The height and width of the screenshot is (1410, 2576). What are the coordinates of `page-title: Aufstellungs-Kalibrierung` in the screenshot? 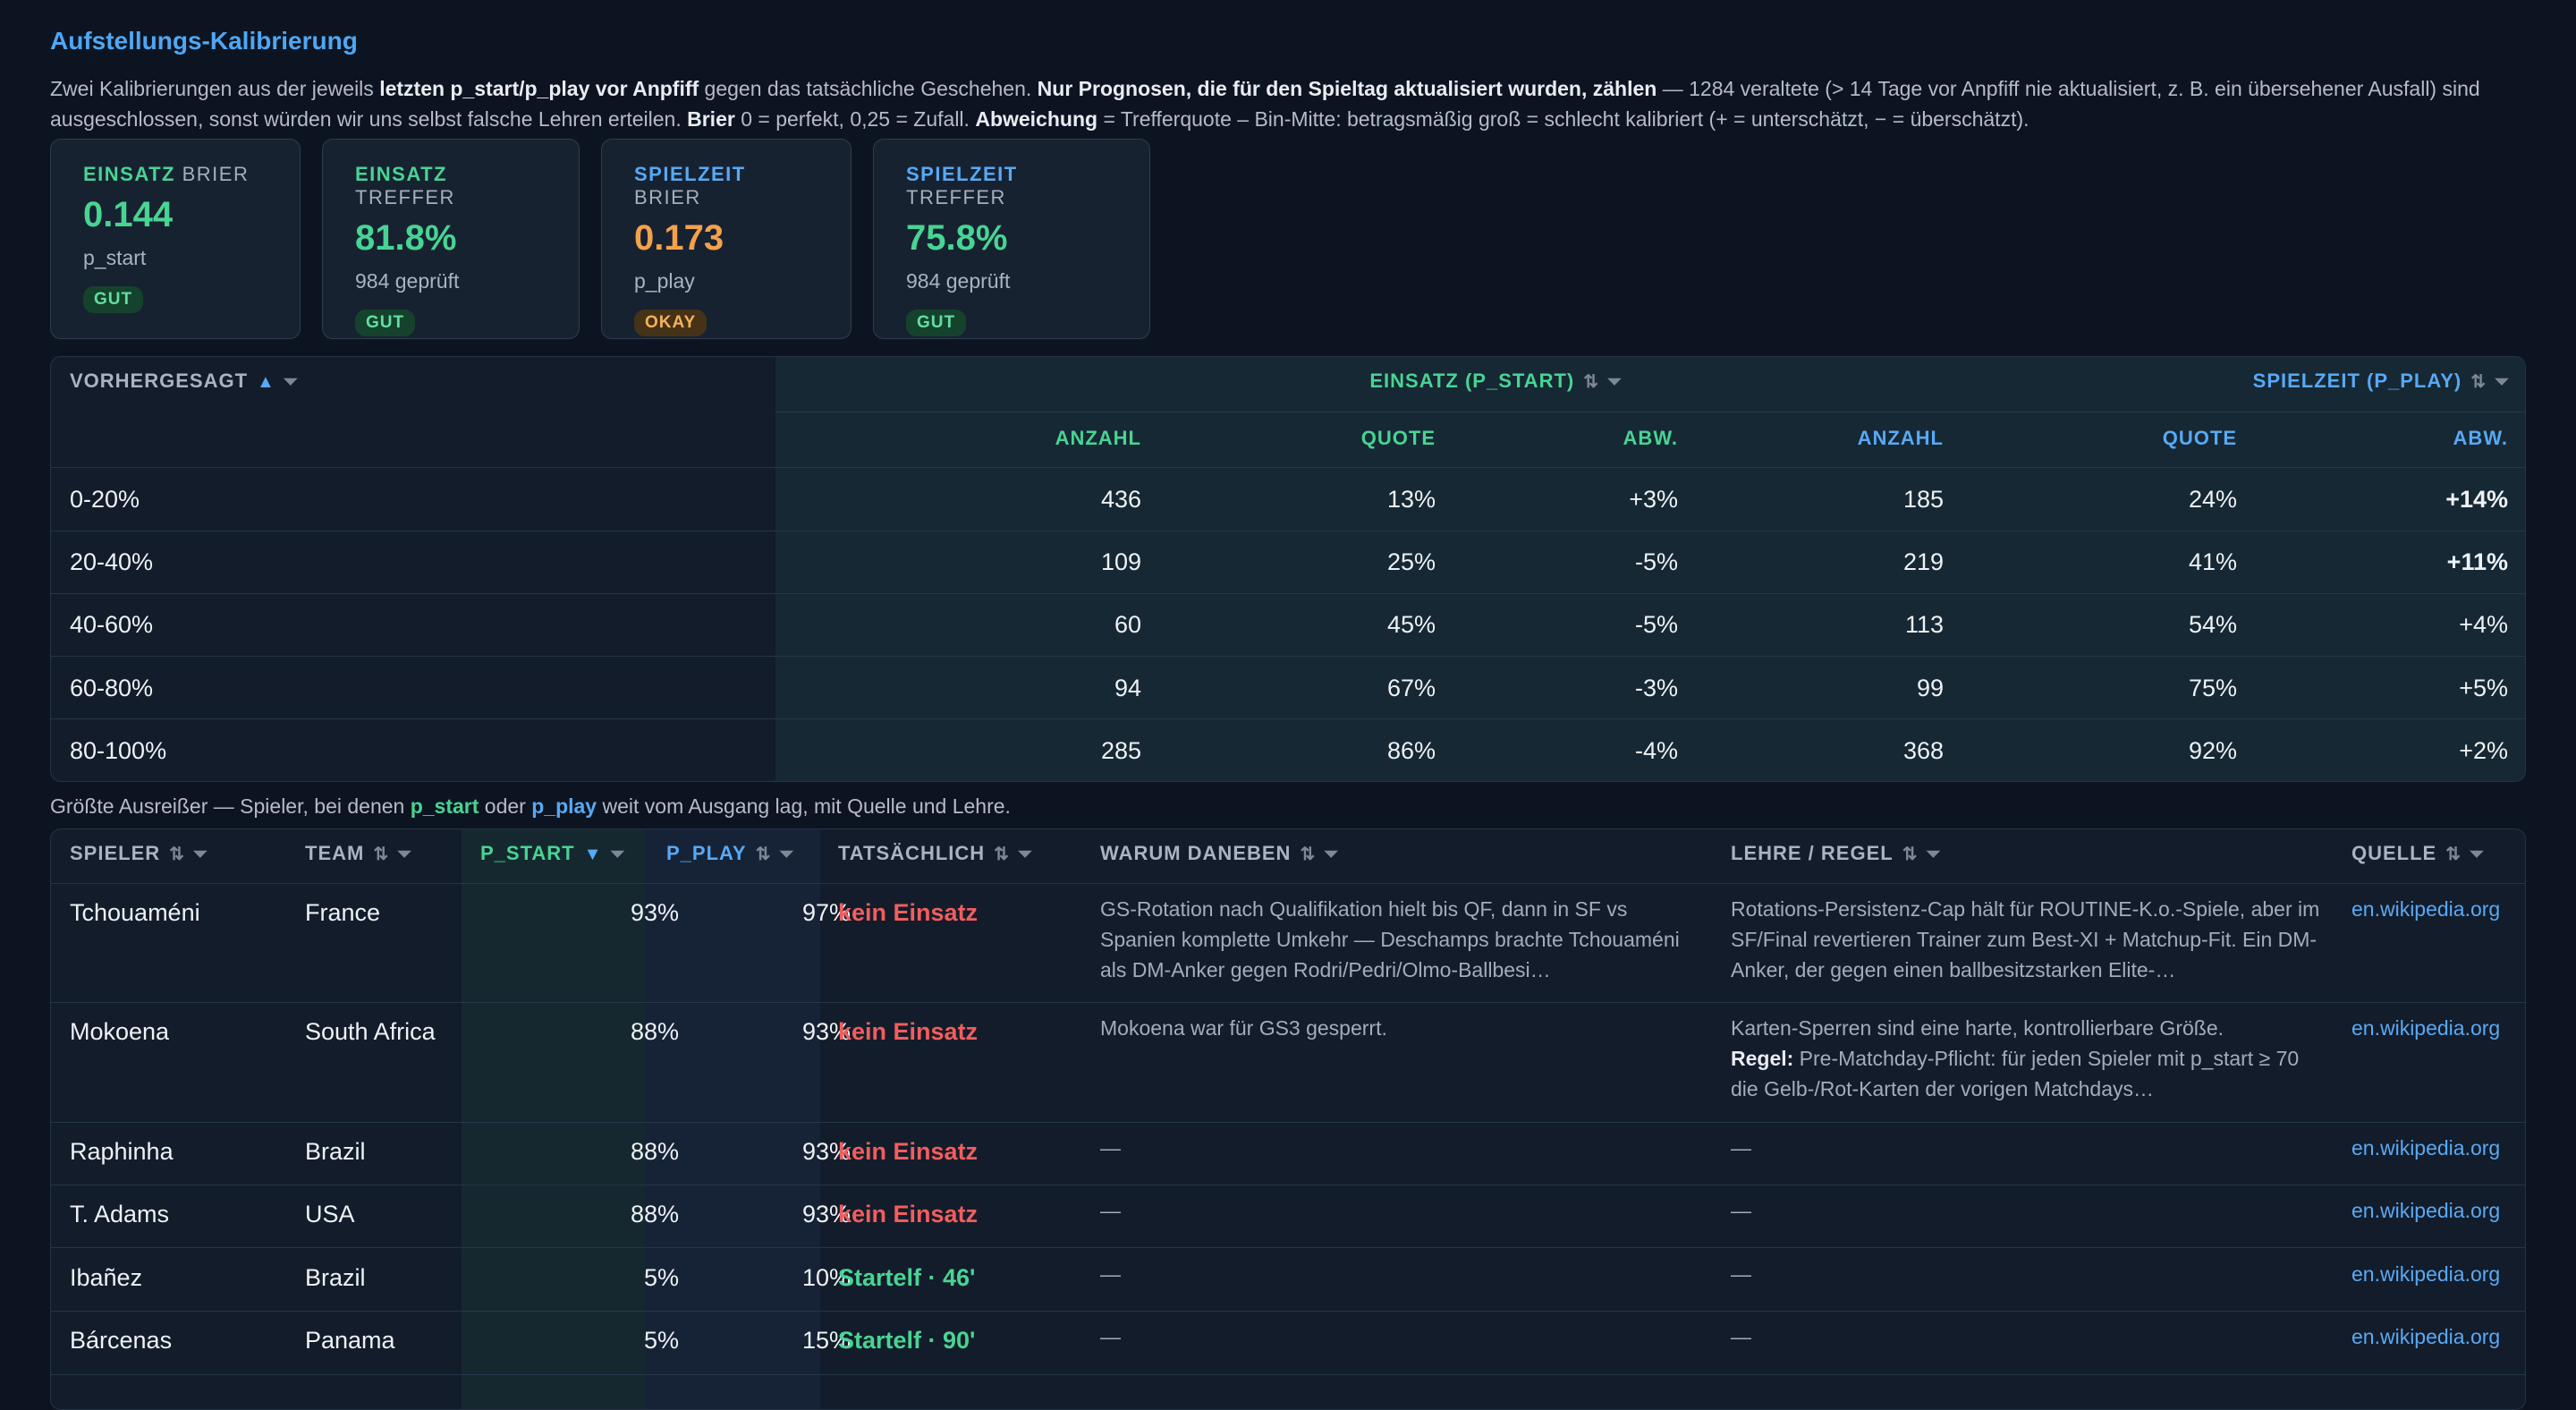 It's located at (204, 41).